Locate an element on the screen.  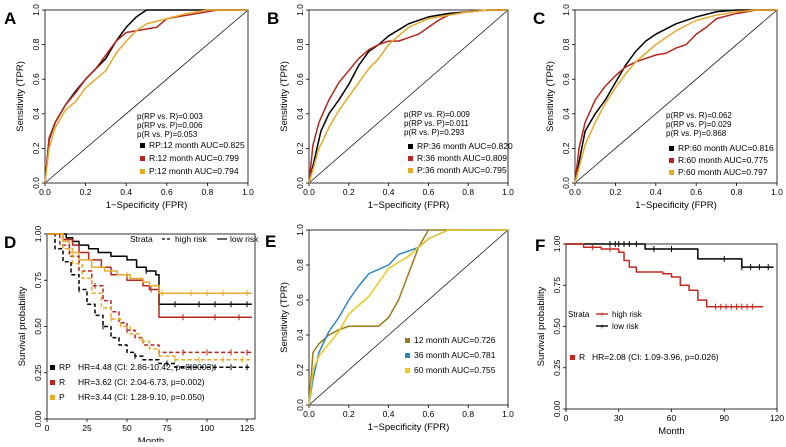
series-line-high-risk is located at coordinates (664, 275).